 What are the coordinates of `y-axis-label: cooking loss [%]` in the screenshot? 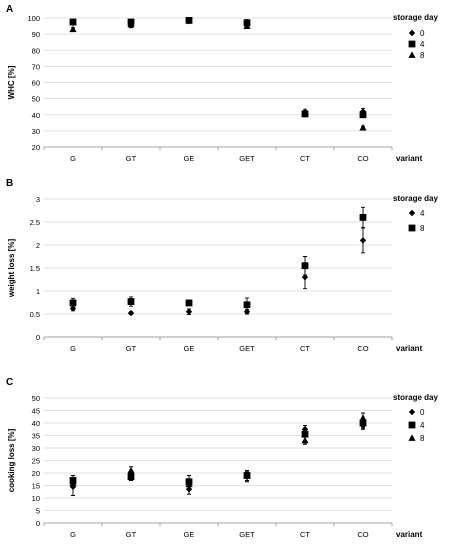 It's located at (11, 460).